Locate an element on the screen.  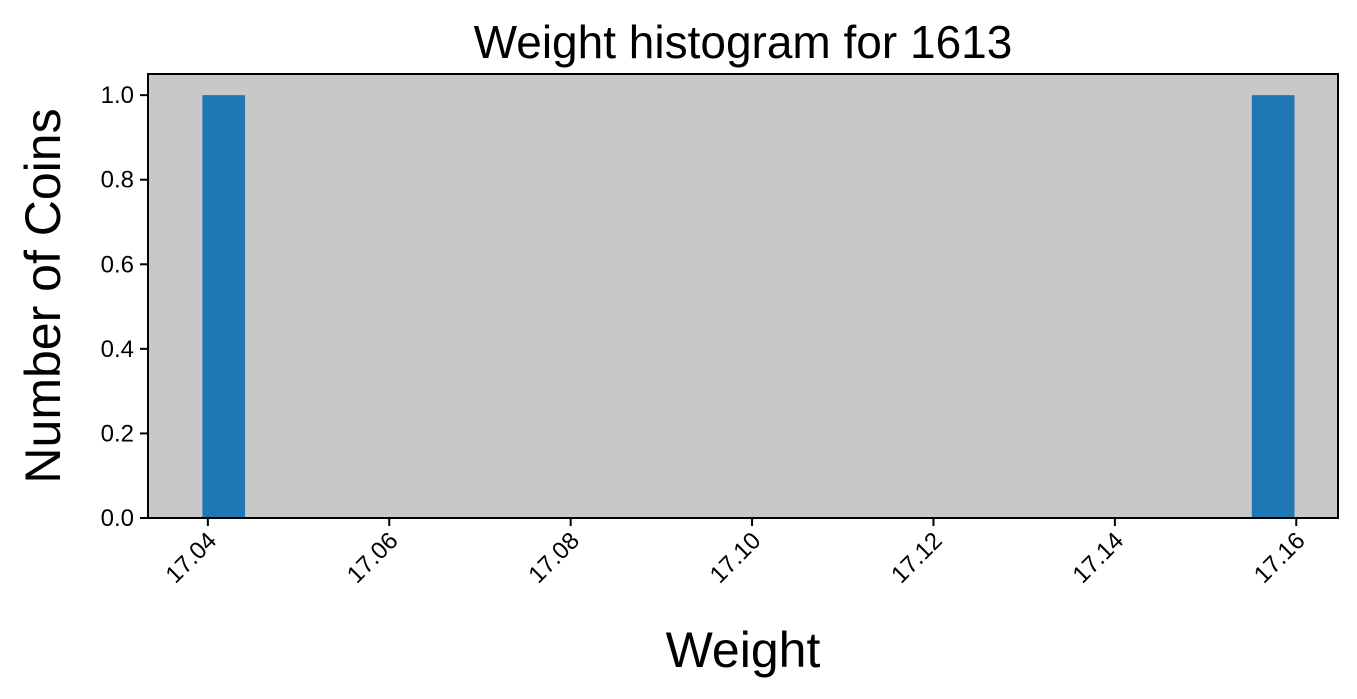
x-tick-label: 17.08 is located at coordinates (554, 558).